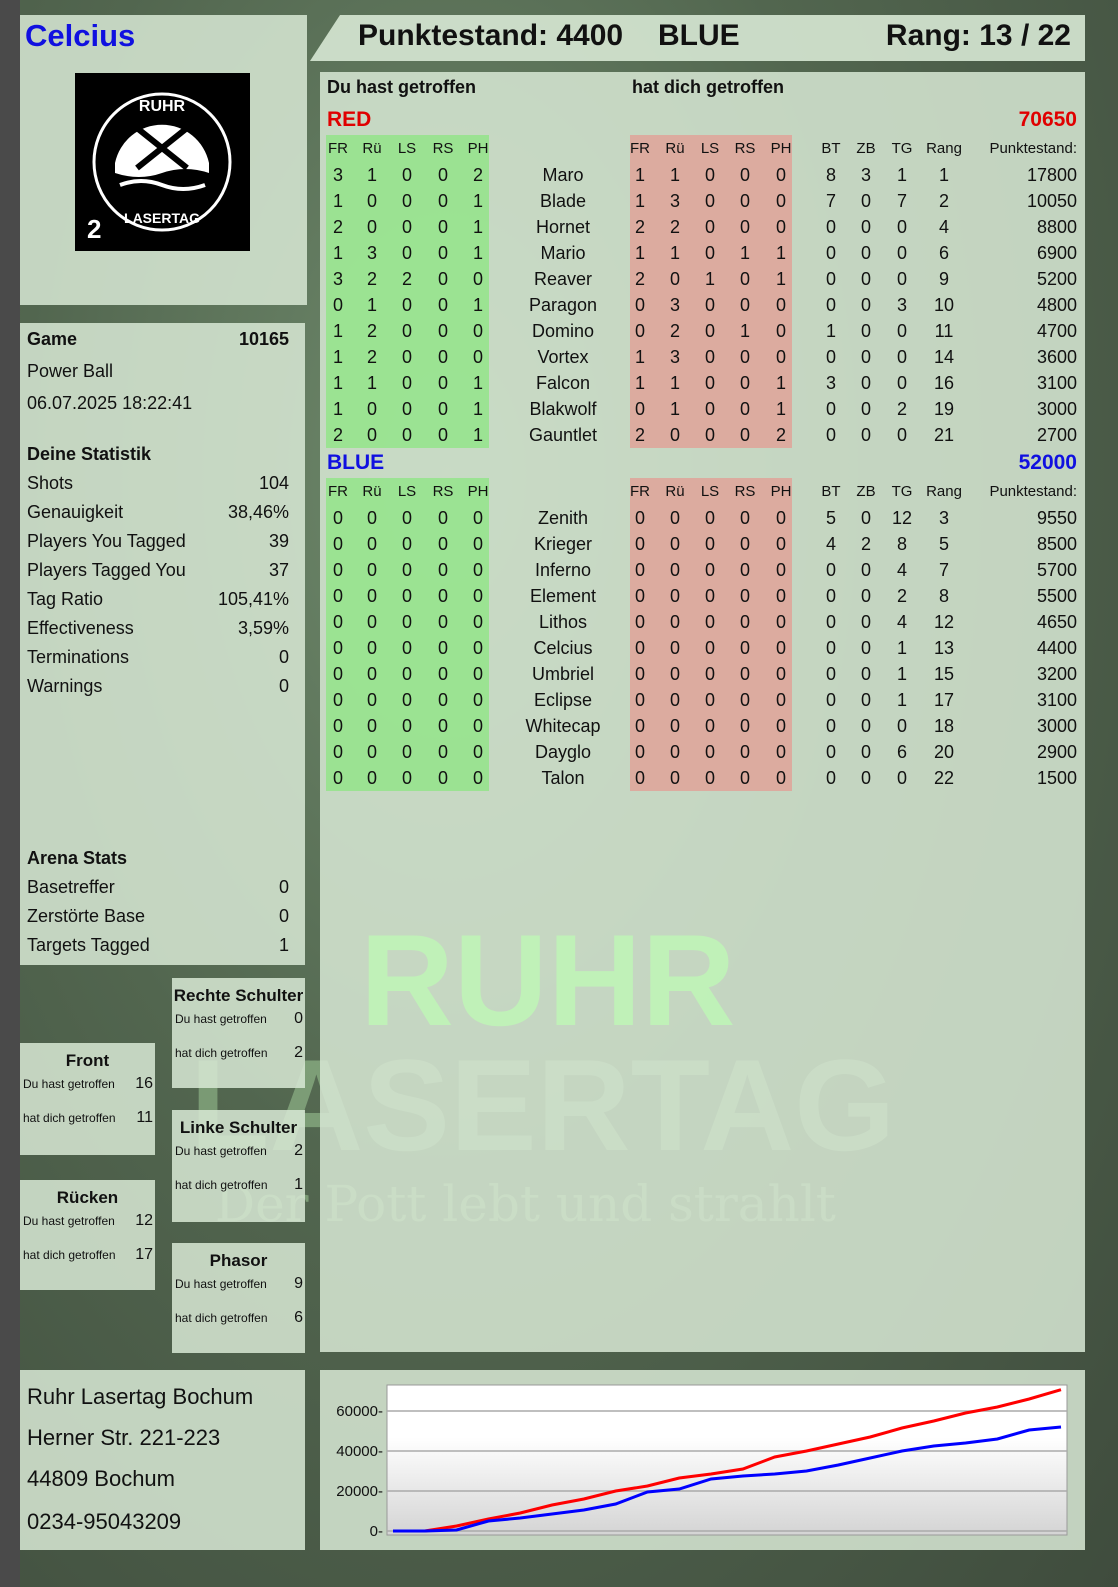 The width and height of the screenshot is (1118, 1587). What do you see at coordinates (559, 178) in the screenshot?
I see `table-row: 3 1 0 0 2 Maro 1 1 0 0 0 8 3 1 1 17800` at bounding box center [559, 178].